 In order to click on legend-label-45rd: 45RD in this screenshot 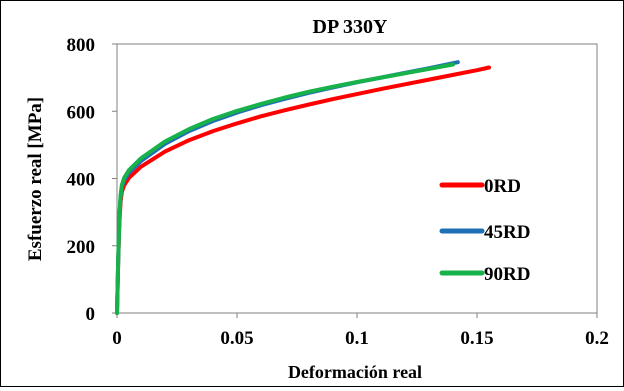, I will do `click(507, 232)`.